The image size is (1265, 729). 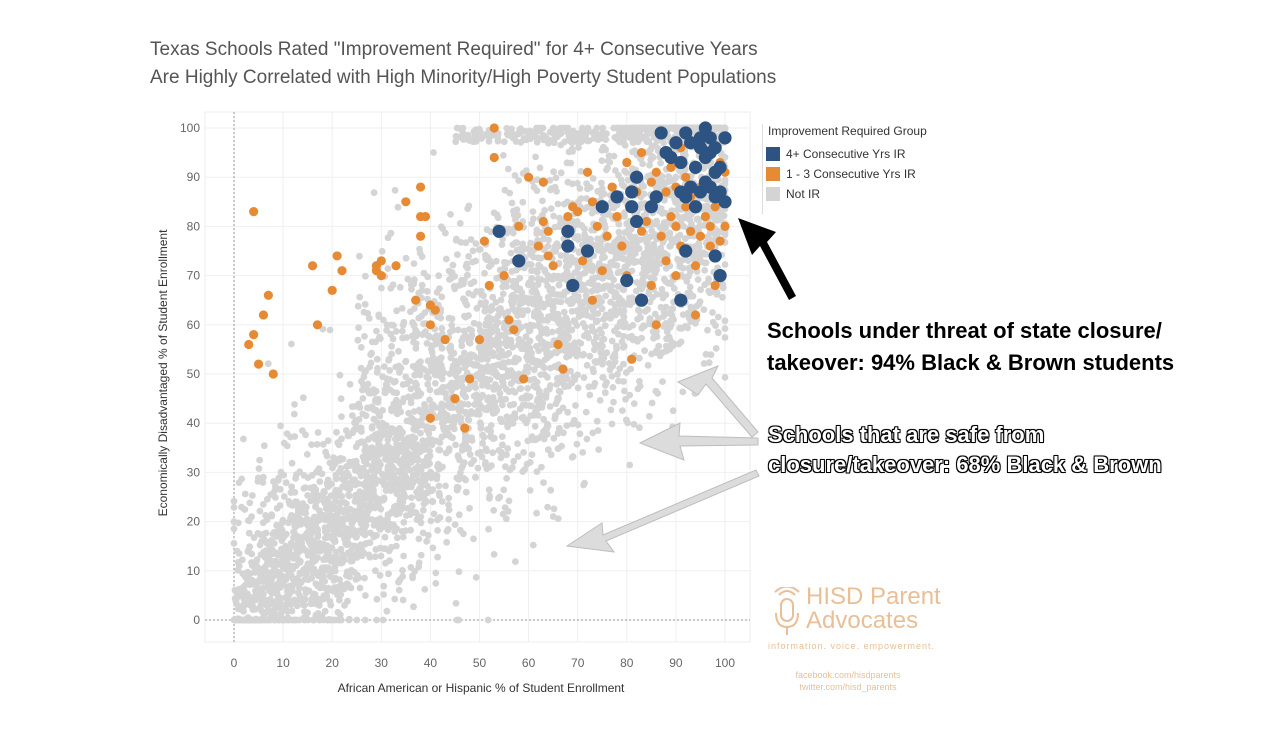 What do you see at coordinates (844, 174) in the screenshot?
I see `legend-item-1-3: 1 - 3 Consecutive Yrs IR` at bounding box center [844, 174].